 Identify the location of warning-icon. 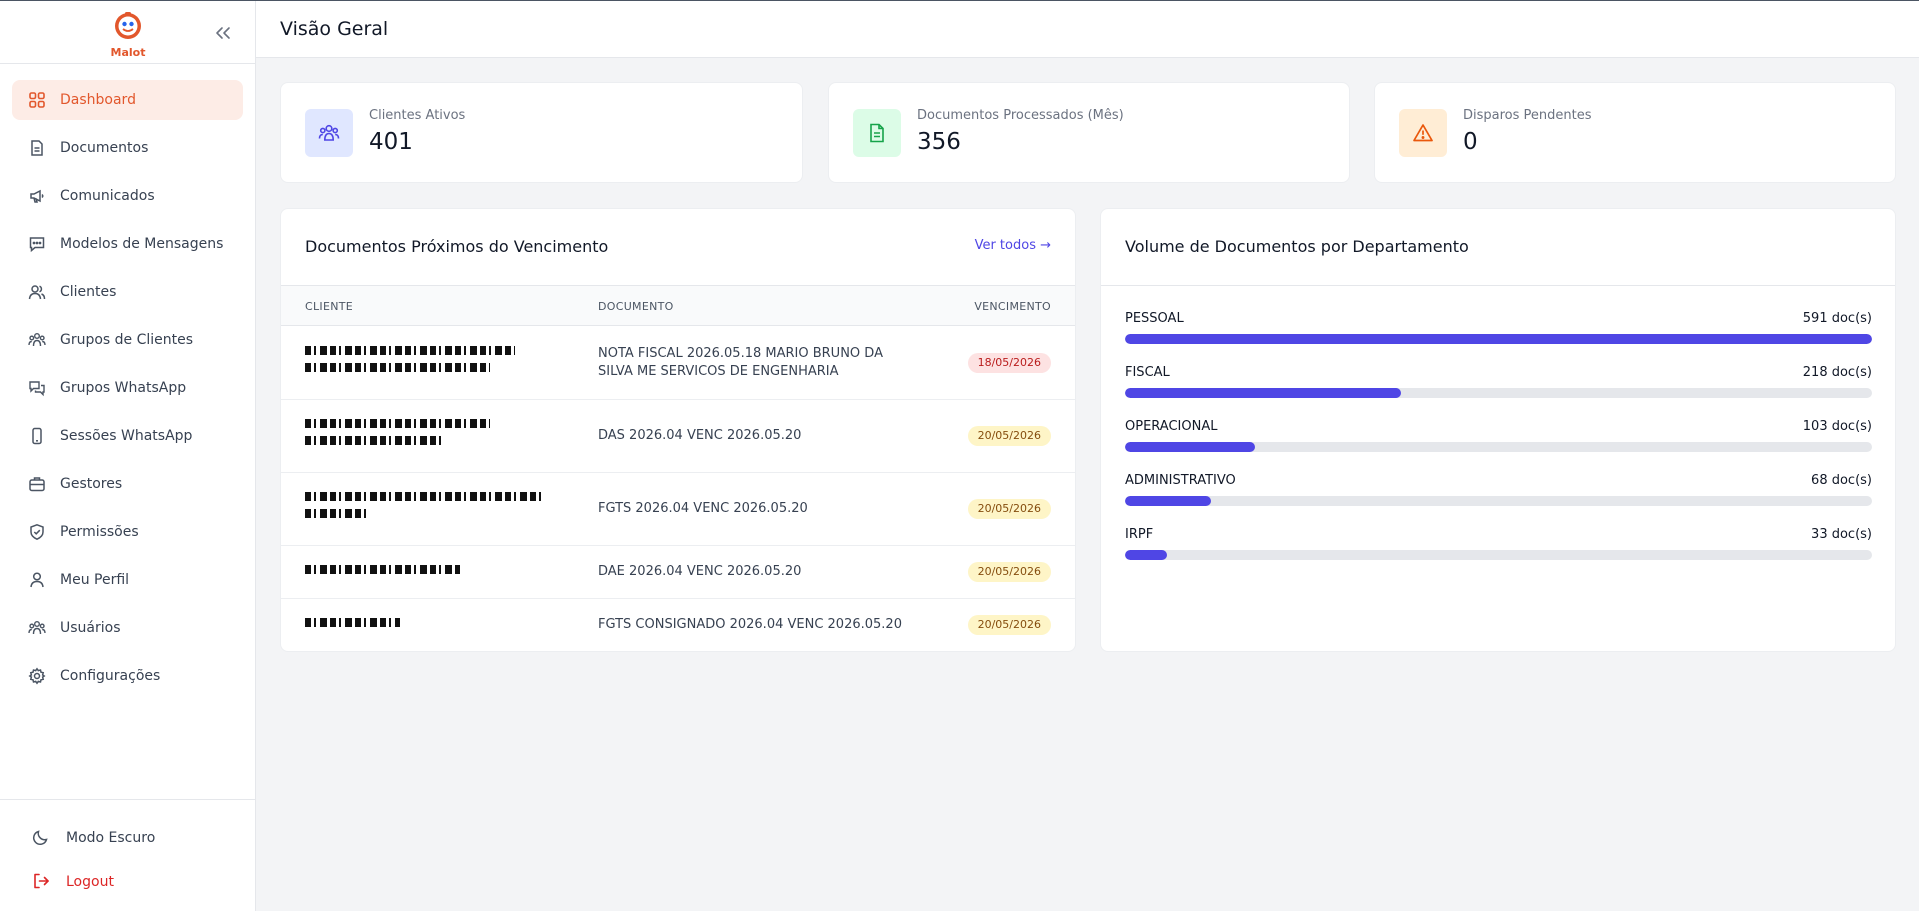
(1423, 133).